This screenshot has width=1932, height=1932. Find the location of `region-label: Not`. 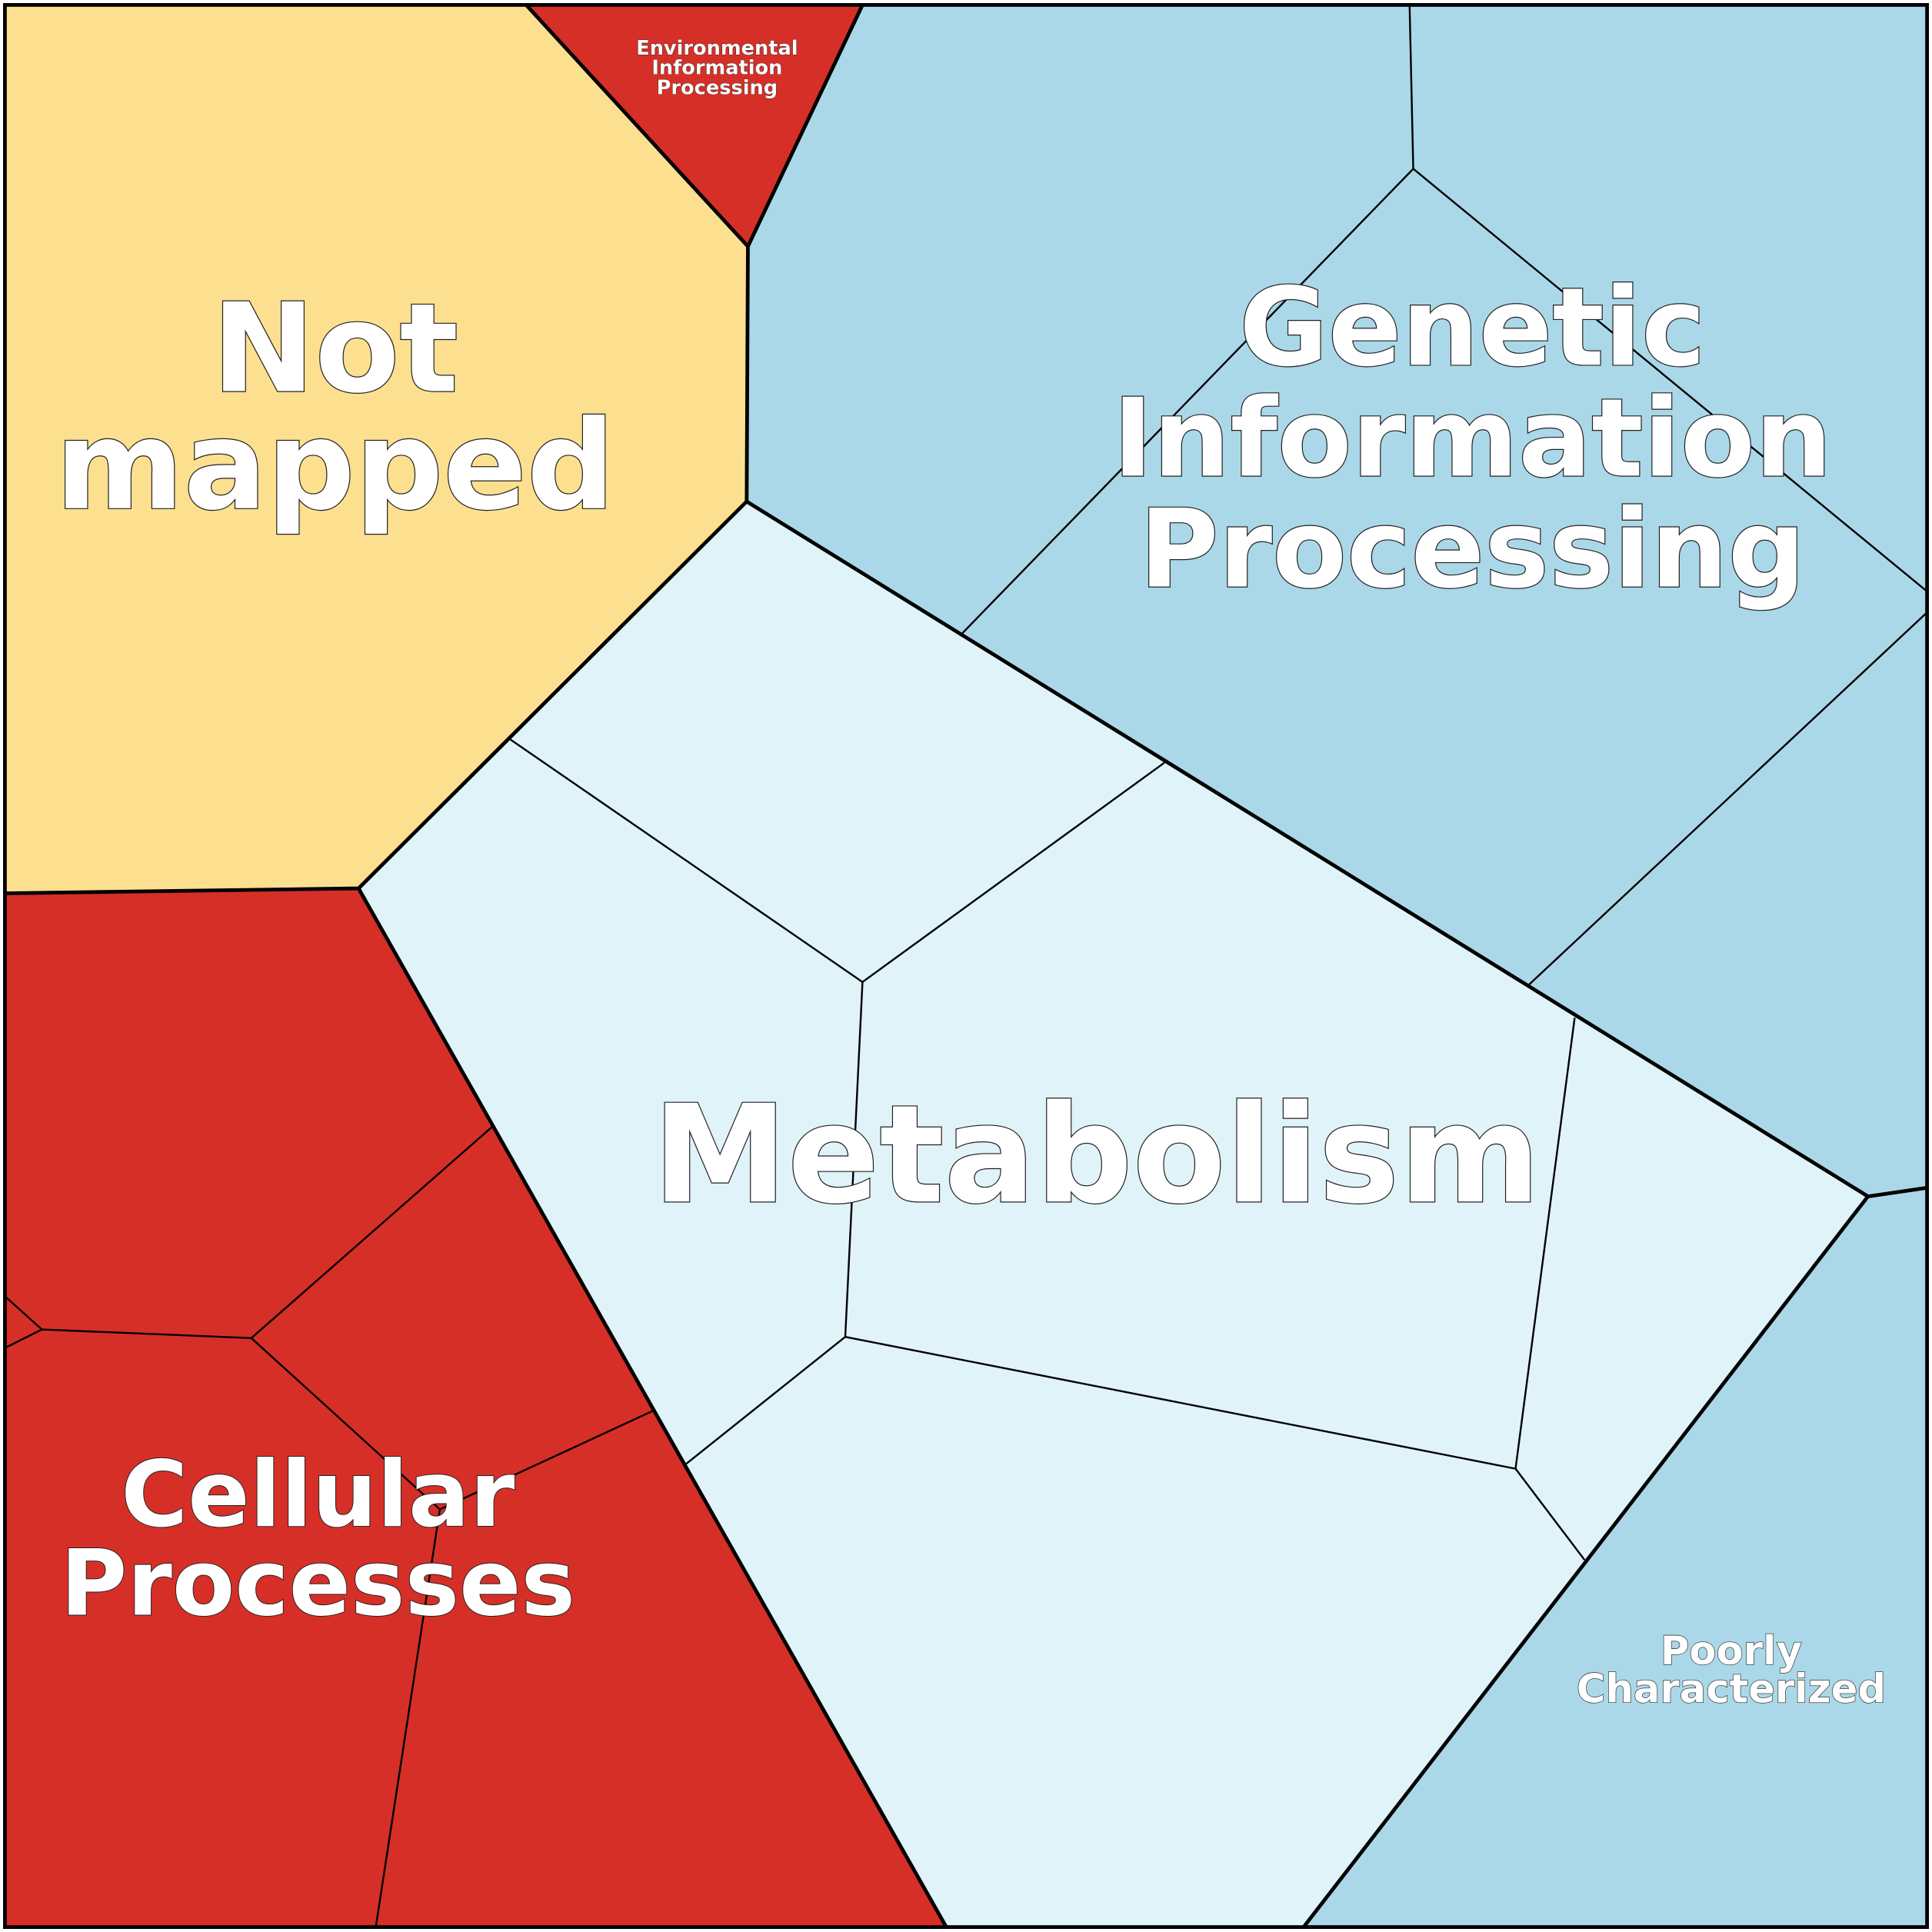

region-label: Not is located at coordinates (335, 349).